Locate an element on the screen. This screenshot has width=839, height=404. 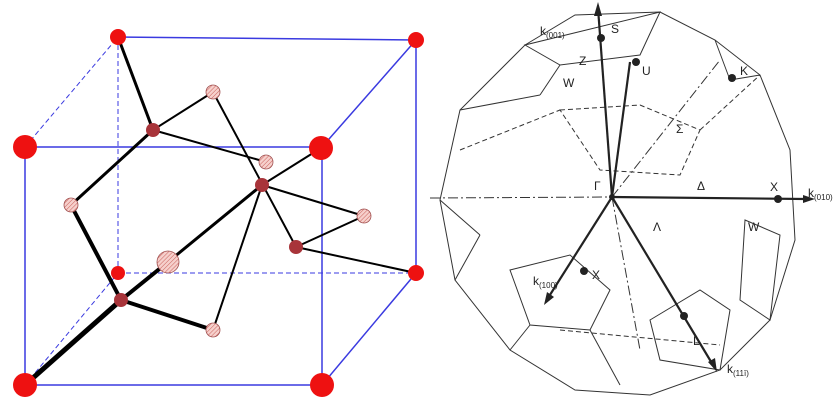
label-text: Γ is located at coordinates (597, 186).